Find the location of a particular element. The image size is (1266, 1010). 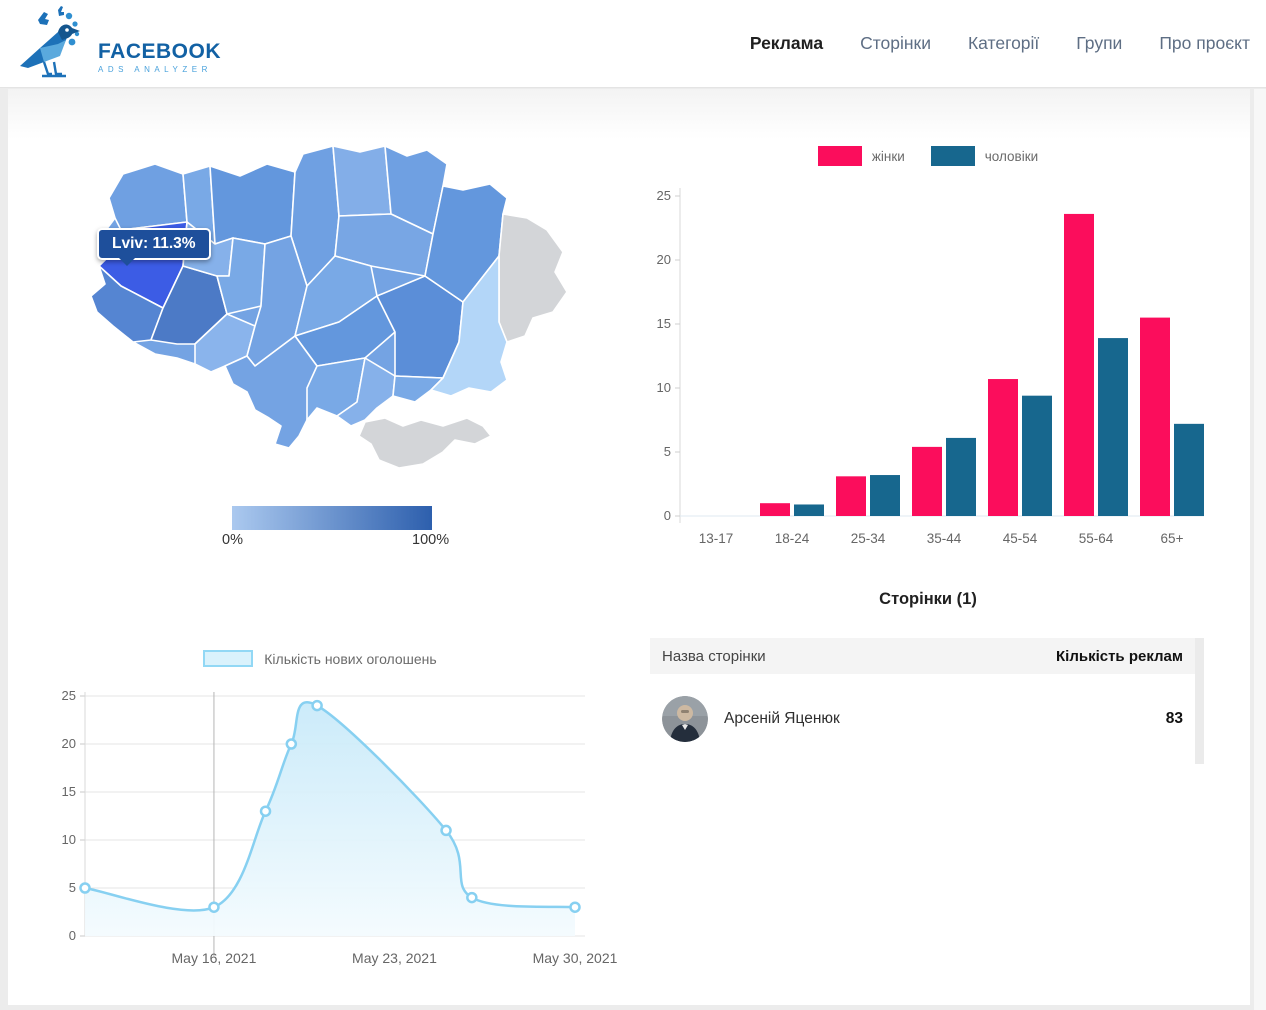

logo-subtitle: ADS ANALYZER is located at coordinates (155, 69).